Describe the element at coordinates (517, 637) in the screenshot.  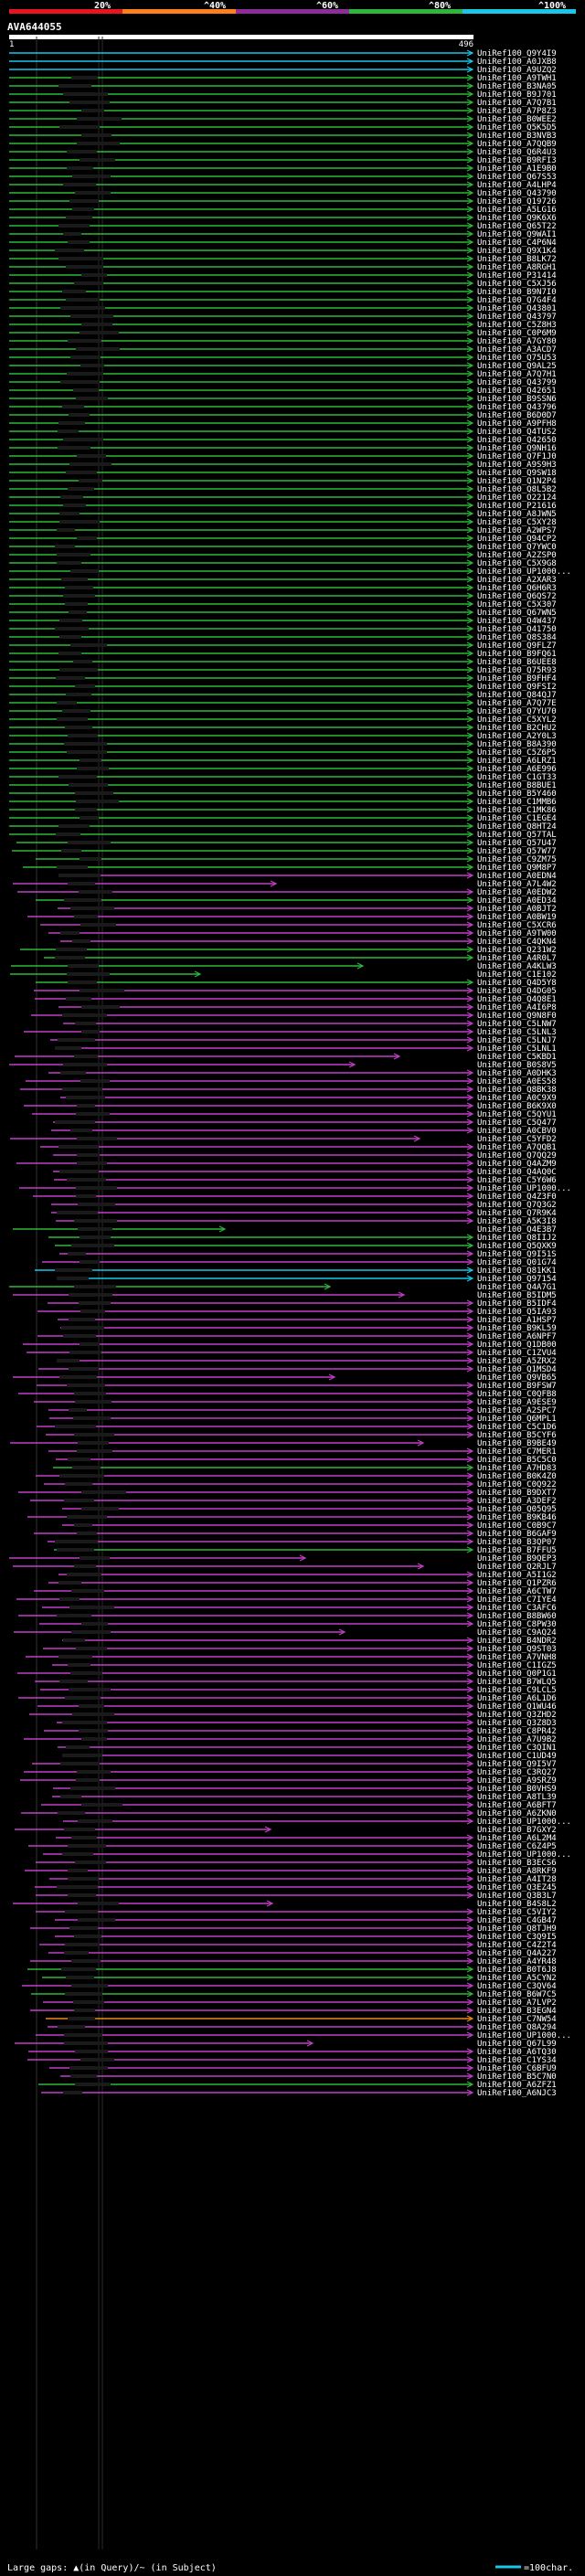
I see `hit-label: UniRef100_Q8S384` at that location.